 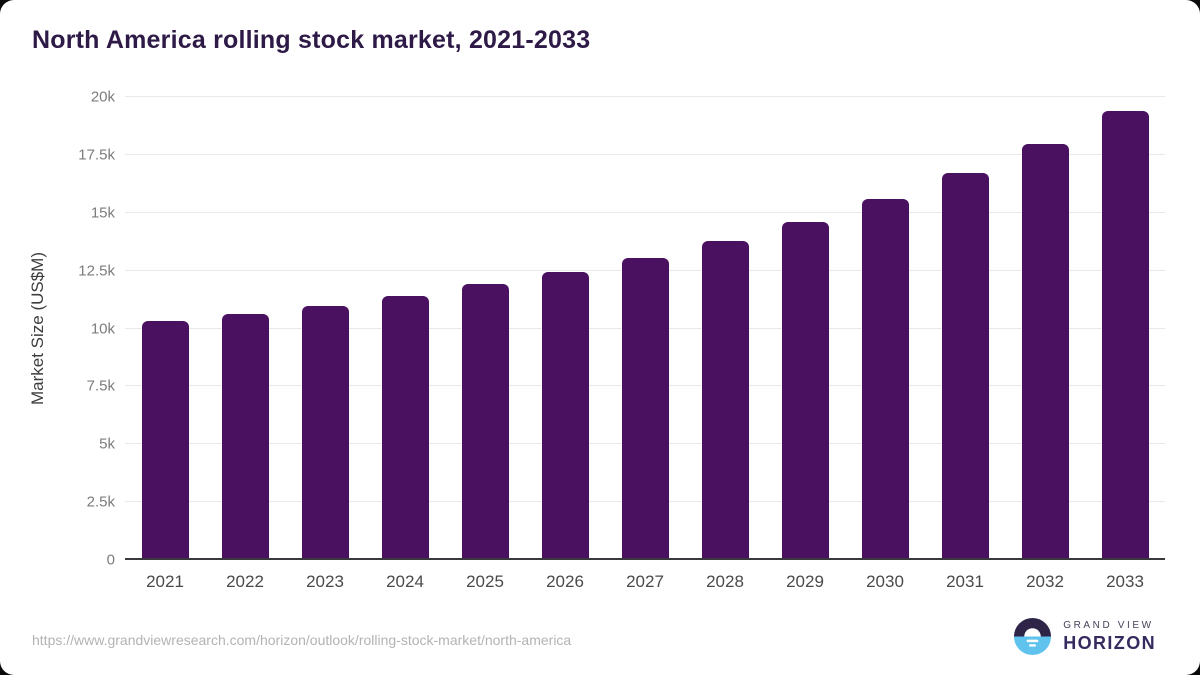 I want to click on brand-name-line1: GRAND VIEW, so click(x=1108, y=625).